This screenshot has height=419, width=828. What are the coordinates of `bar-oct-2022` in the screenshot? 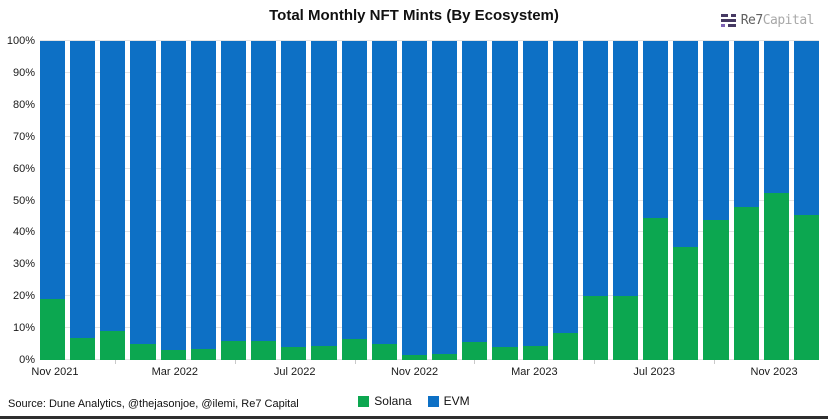 It's located at (384, 200).